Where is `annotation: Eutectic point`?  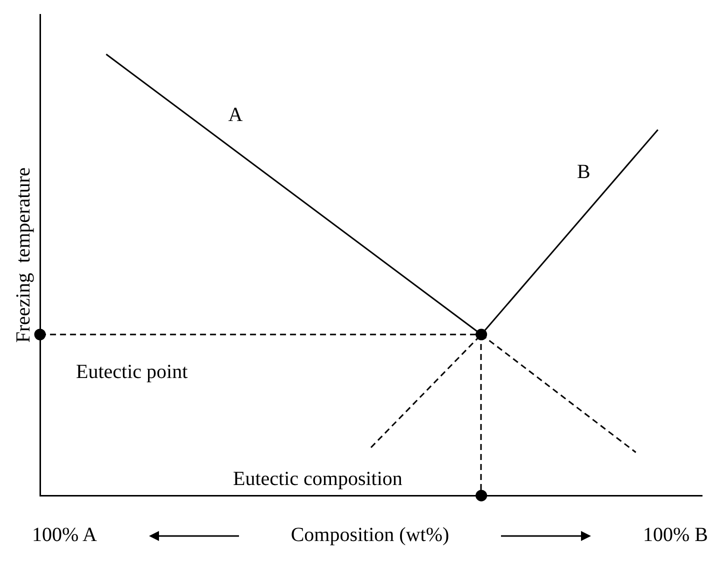
annotation: Eutectic point is located at coordinates (132, 372).